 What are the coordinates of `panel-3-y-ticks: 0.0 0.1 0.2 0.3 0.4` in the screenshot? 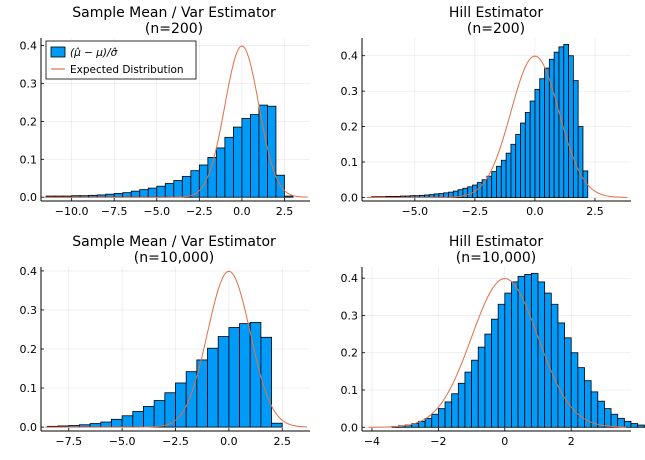 It's located at (32, 349).